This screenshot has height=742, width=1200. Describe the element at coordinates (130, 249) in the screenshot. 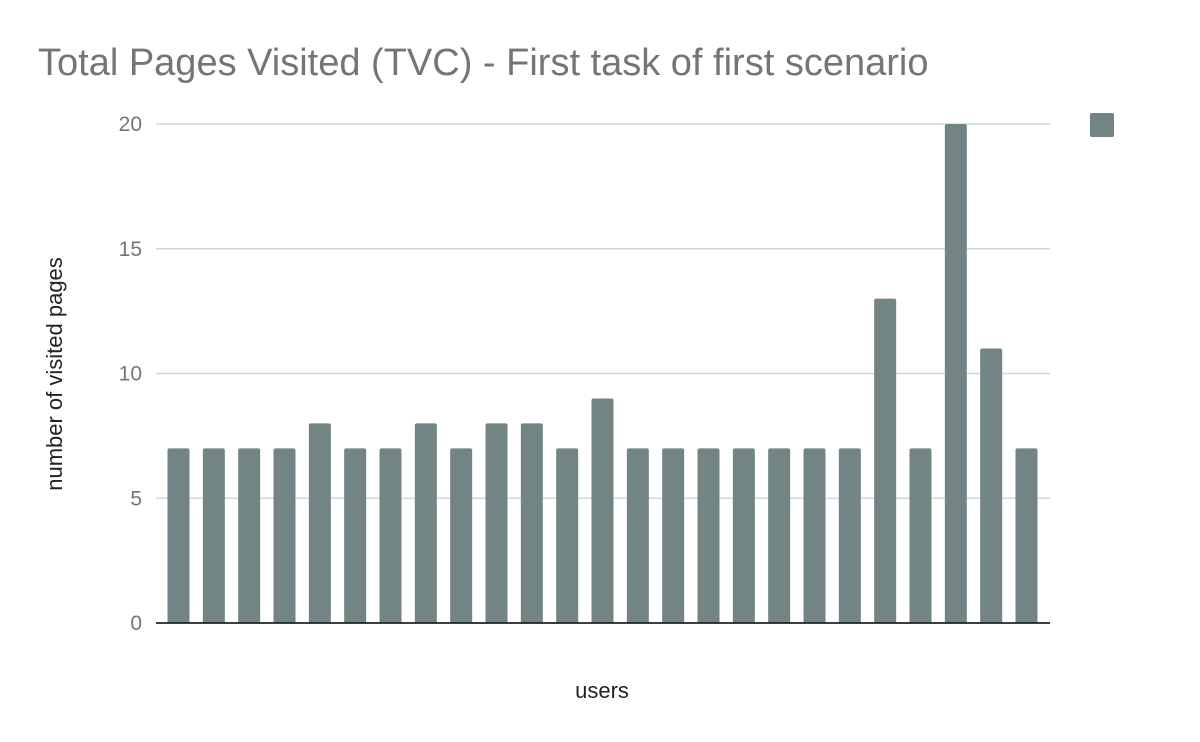

I see `y-tick-label: 15` at that location.